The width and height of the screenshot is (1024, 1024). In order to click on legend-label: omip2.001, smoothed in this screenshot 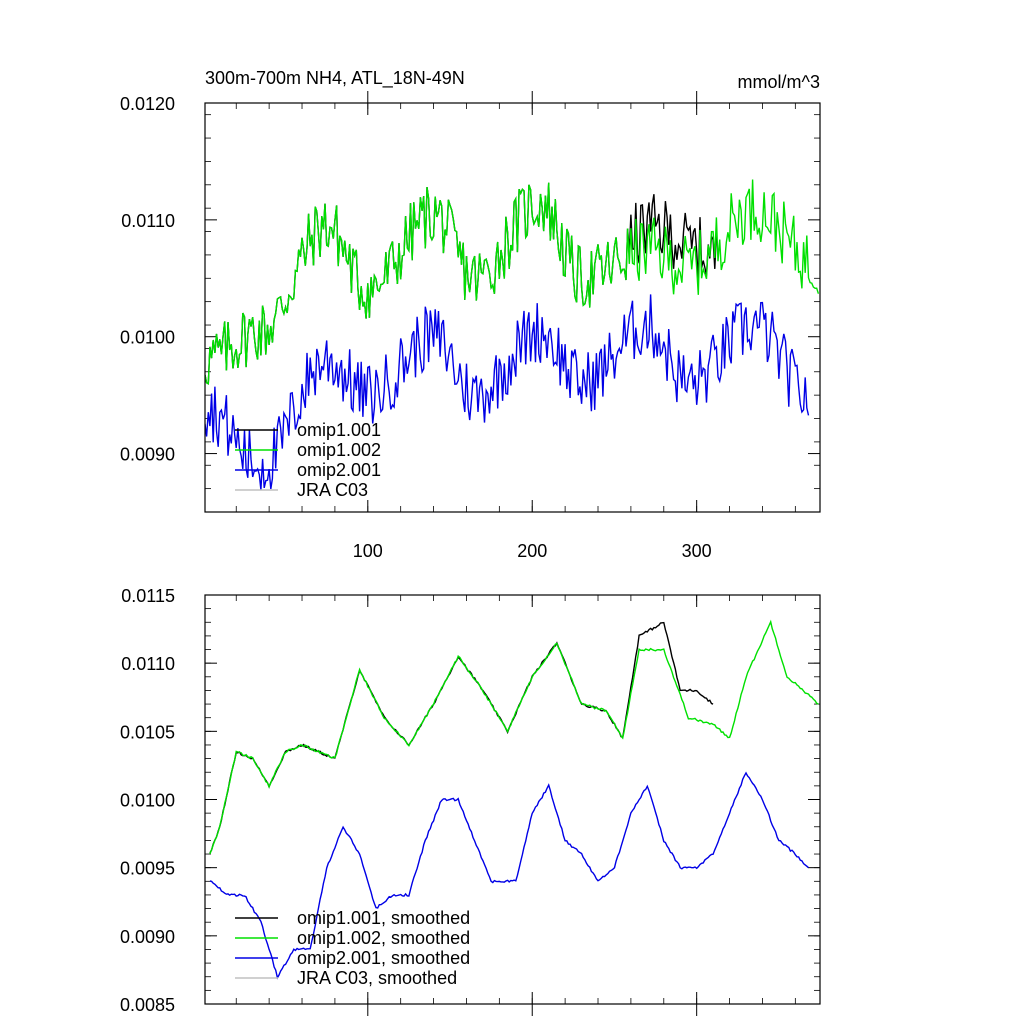, I will do `click(383, 958)`.